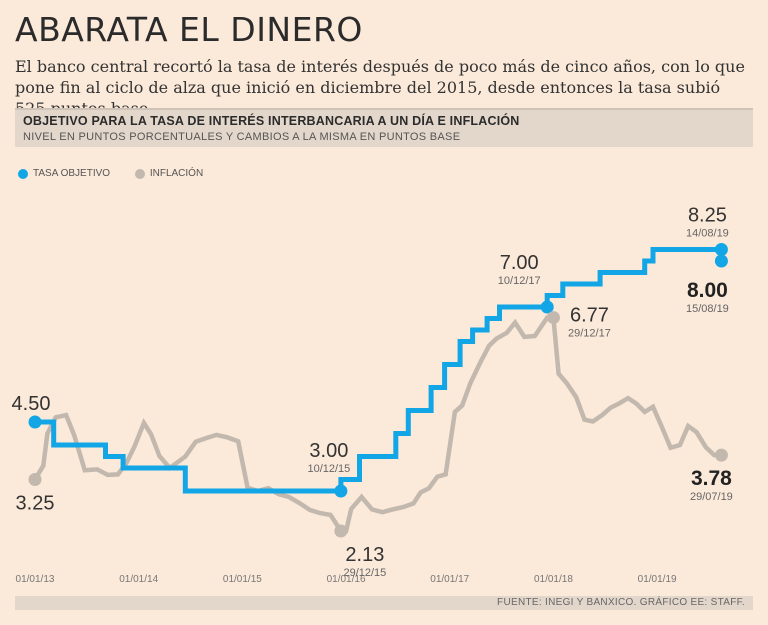 This screenshot has width=768, height=625. I want to click on data-label-value: 7.00, so click(519, 263).